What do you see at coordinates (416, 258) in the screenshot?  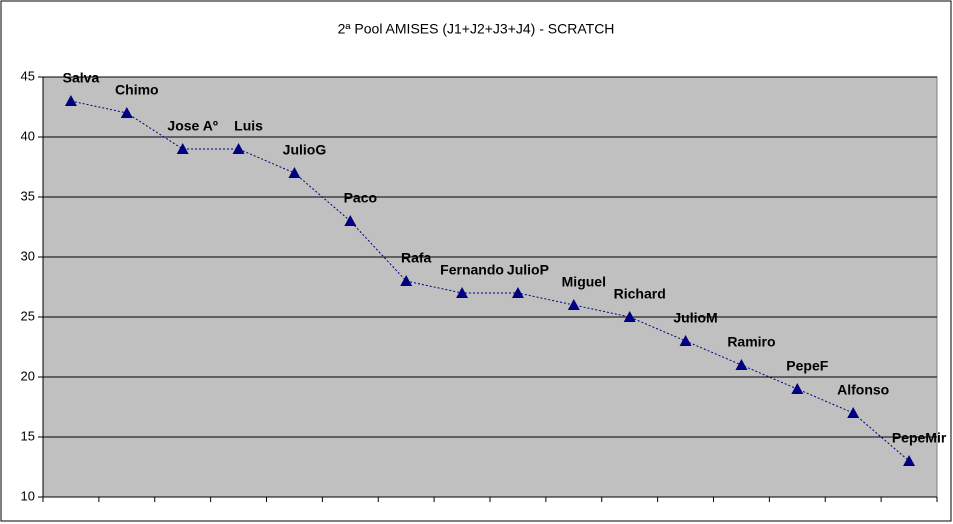 I see `point-label: Rafa` at bounding box center [416, 258].